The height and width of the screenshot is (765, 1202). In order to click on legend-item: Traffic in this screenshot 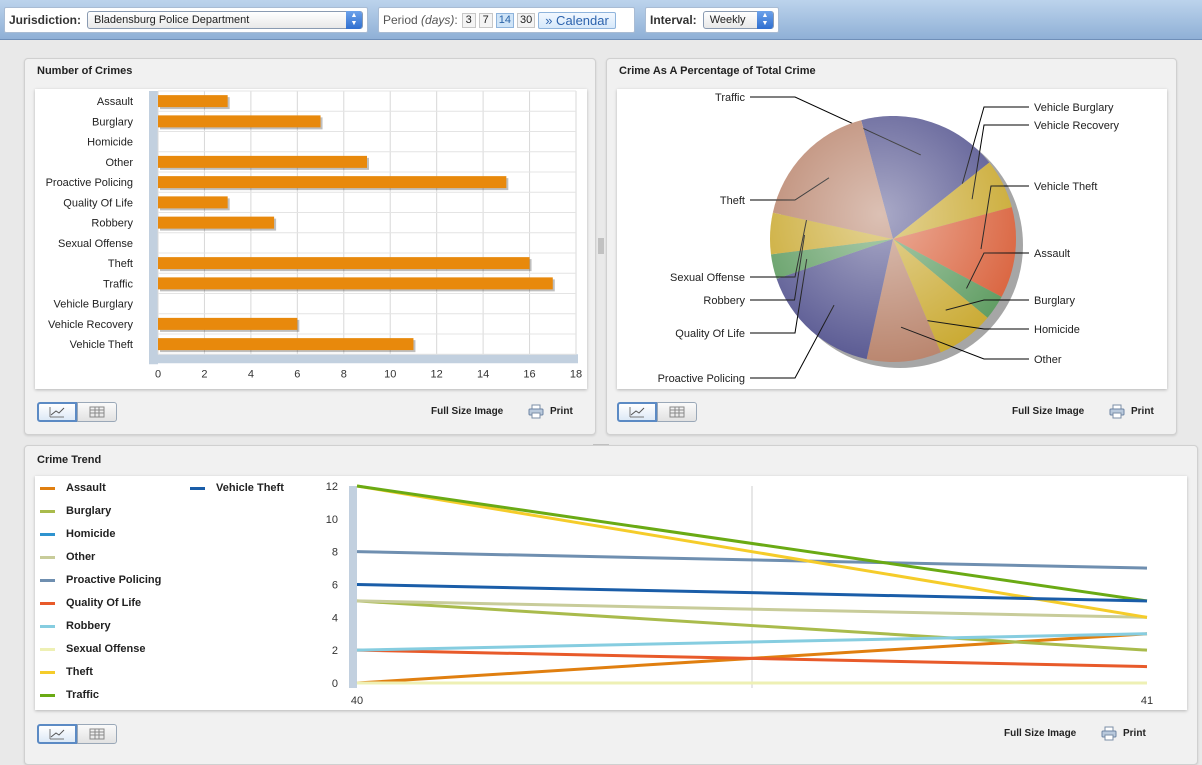, I will do `click(69, 695)`.